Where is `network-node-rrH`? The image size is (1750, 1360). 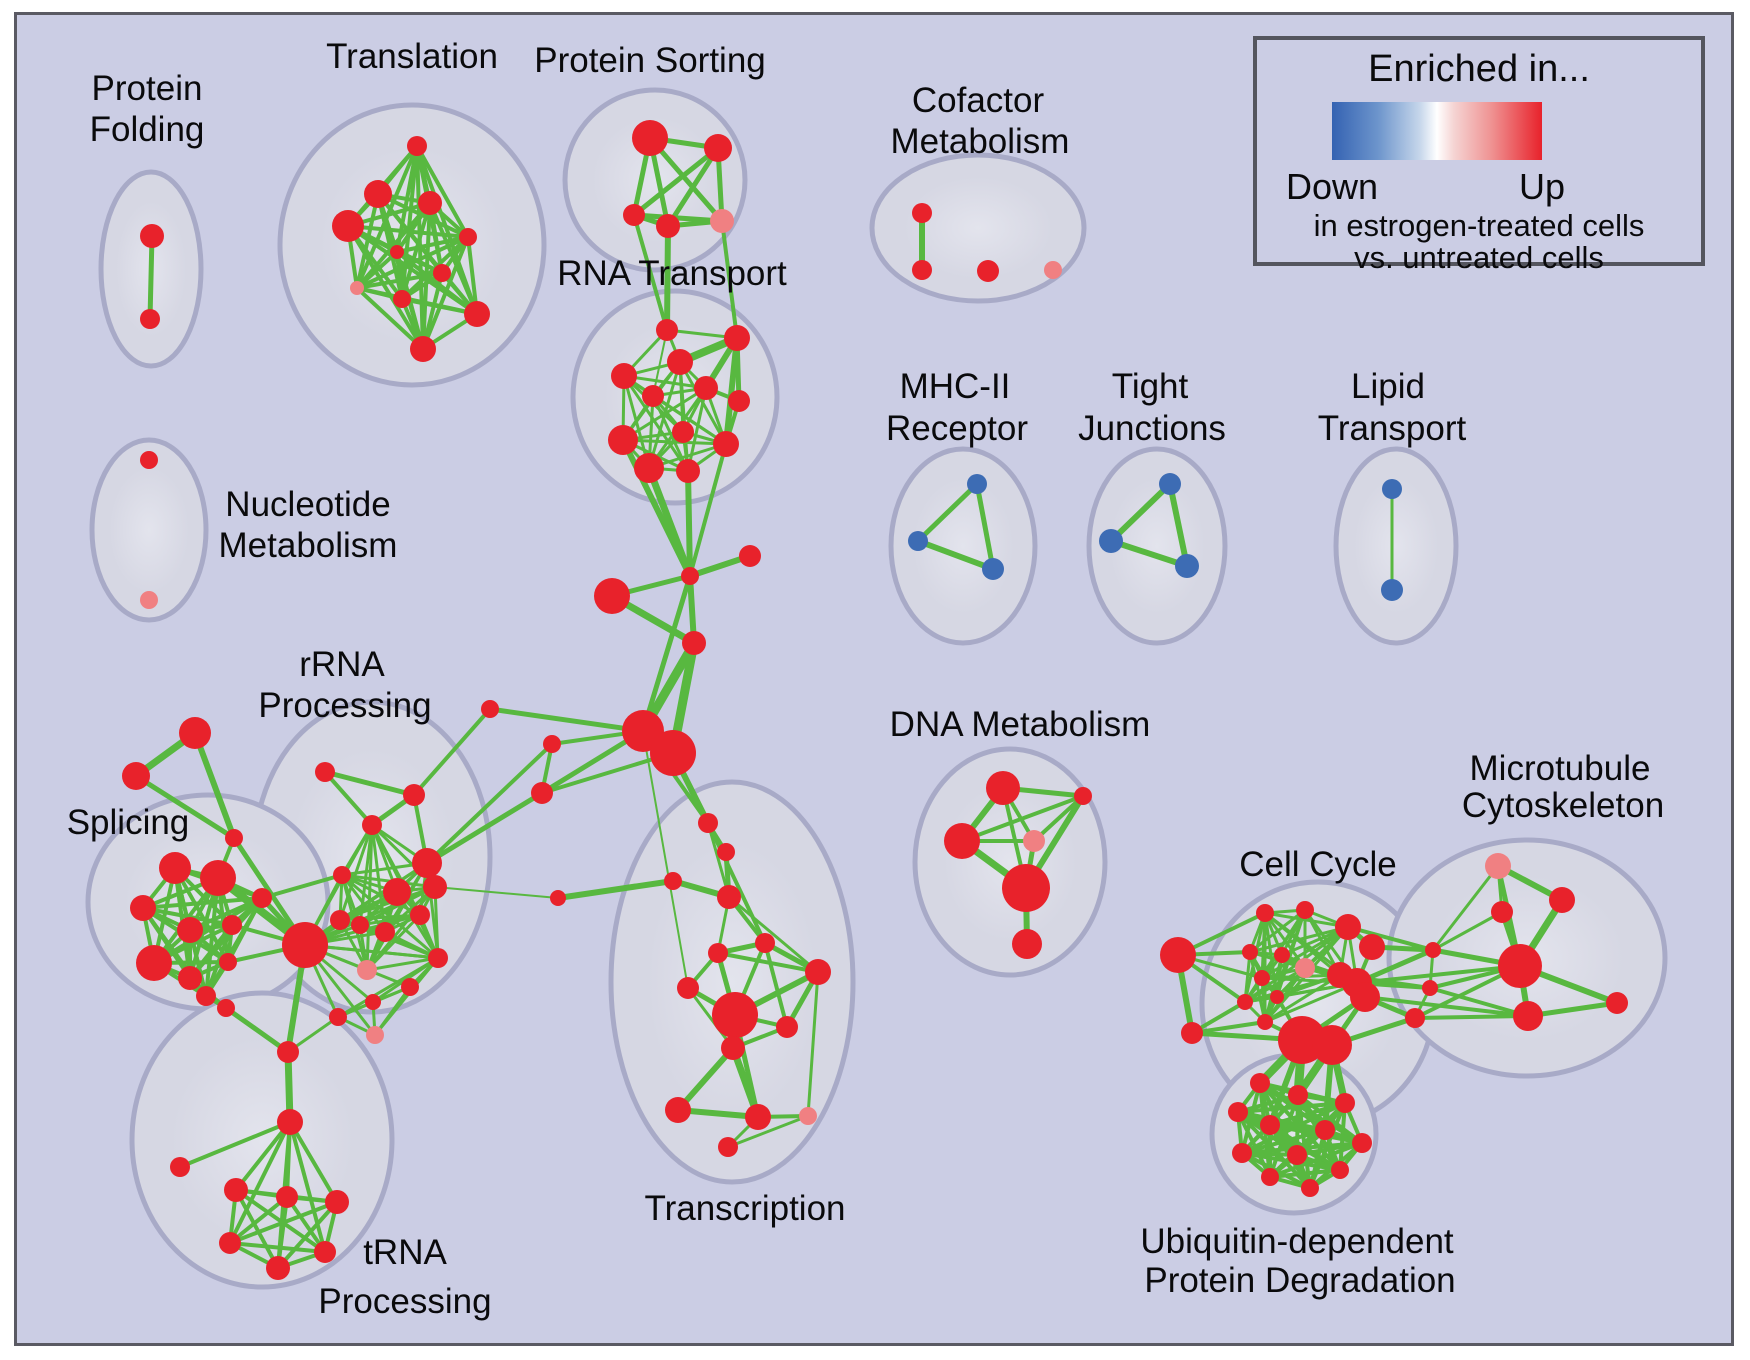 network-node-rrH is located at coordinates (305, 945).